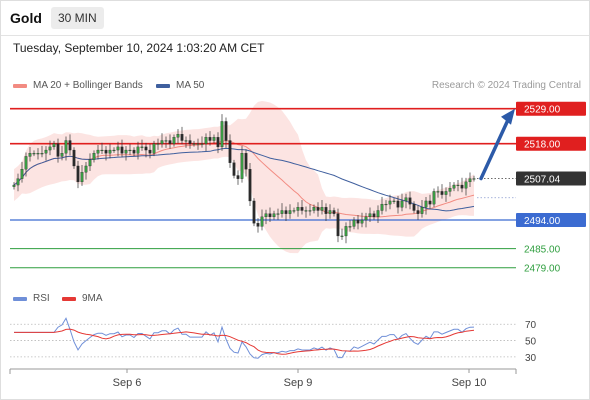 This screenshot has height=400, width=590. What do you see at coordinates (295, 18) in the screenshot?
I see `chart-header: Gold 30 MIN` at bounding box center [295, 18].